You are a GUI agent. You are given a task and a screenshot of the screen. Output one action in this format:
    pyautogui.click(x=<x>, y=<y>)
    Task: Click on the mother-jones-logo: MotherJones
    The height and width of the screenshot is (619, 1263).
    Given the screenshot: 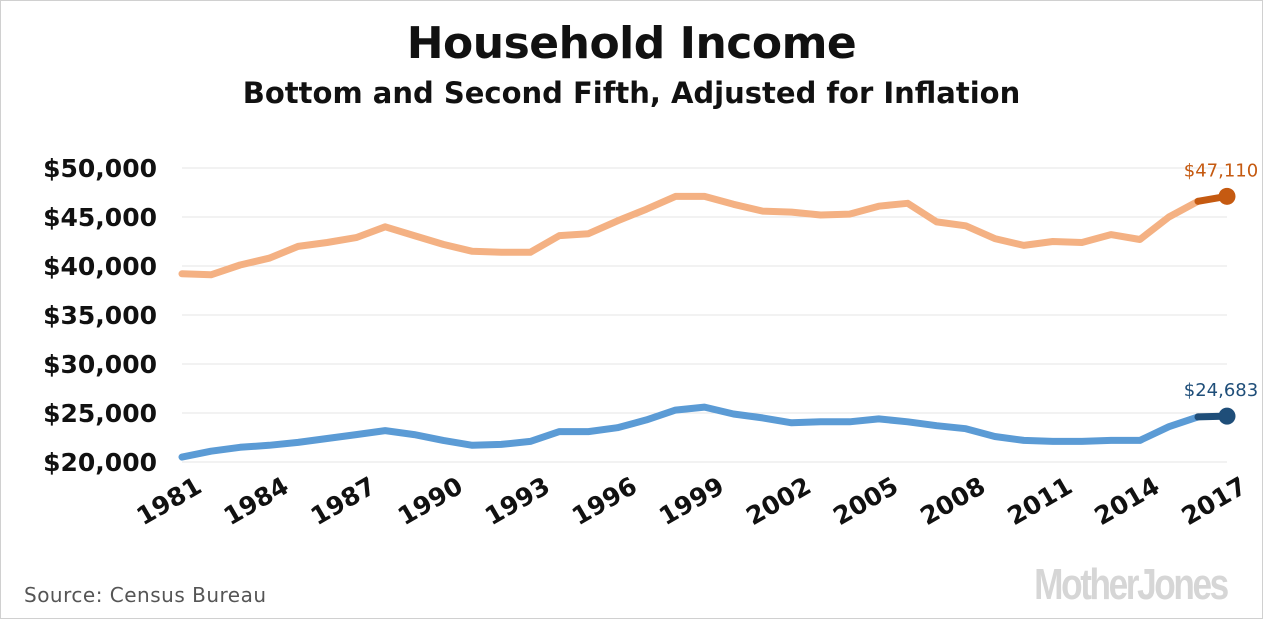 What is the action you would take?
    pyautogui.click(x=1131, y=584)
    